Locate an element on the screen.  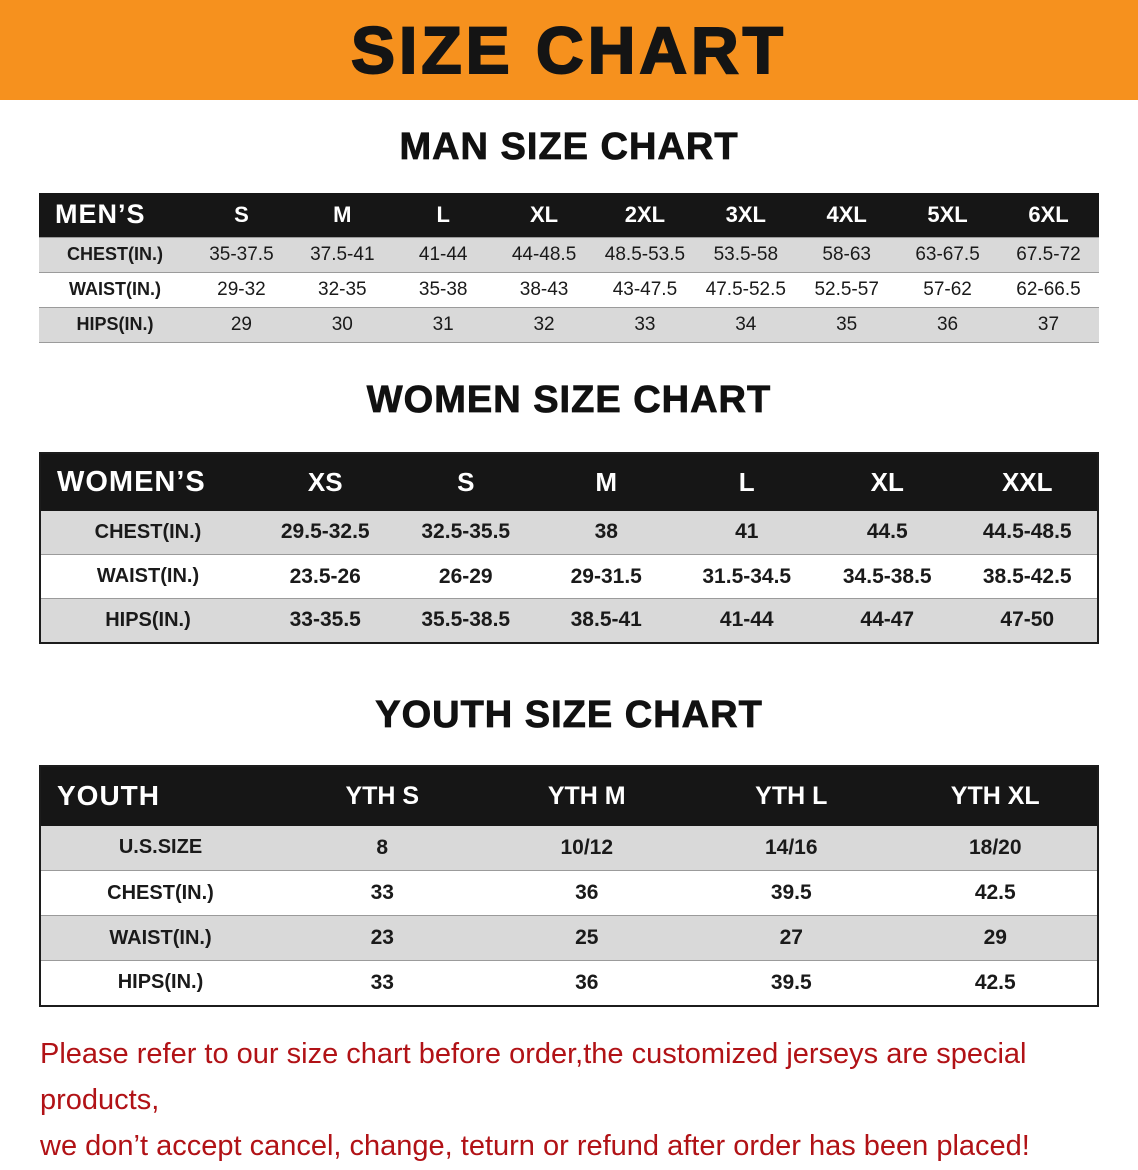
measurement-value: 32 is located at coordinates (544, 324).